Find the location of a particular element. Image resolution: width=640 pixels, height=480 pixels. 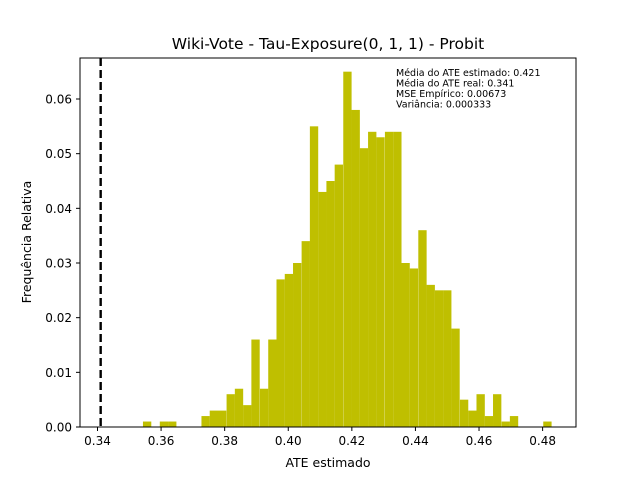

x-axis: 0.34 0.36 0.38 0.40 0.42 0.44 0.46 0.48 is located at coordinates (320, 437).